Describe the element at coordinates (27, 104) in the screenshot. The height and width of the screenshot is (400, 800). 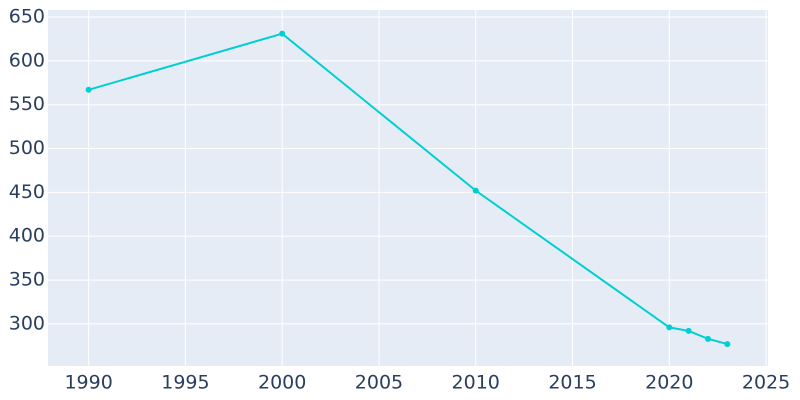
I see `y-tick-label: 550` at that location.